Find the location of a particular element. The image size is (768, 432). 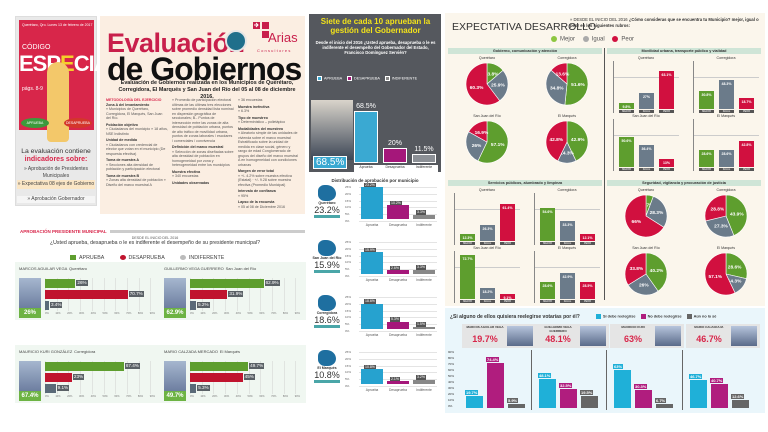

municipality-map is located at coordinates (327, 193).